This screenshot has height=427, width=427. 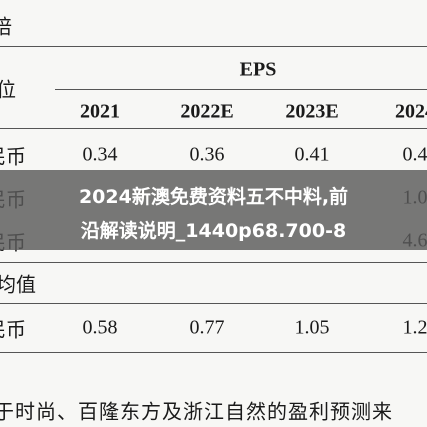 I want to click on year-header: 2021, so click(x=100, y=111).